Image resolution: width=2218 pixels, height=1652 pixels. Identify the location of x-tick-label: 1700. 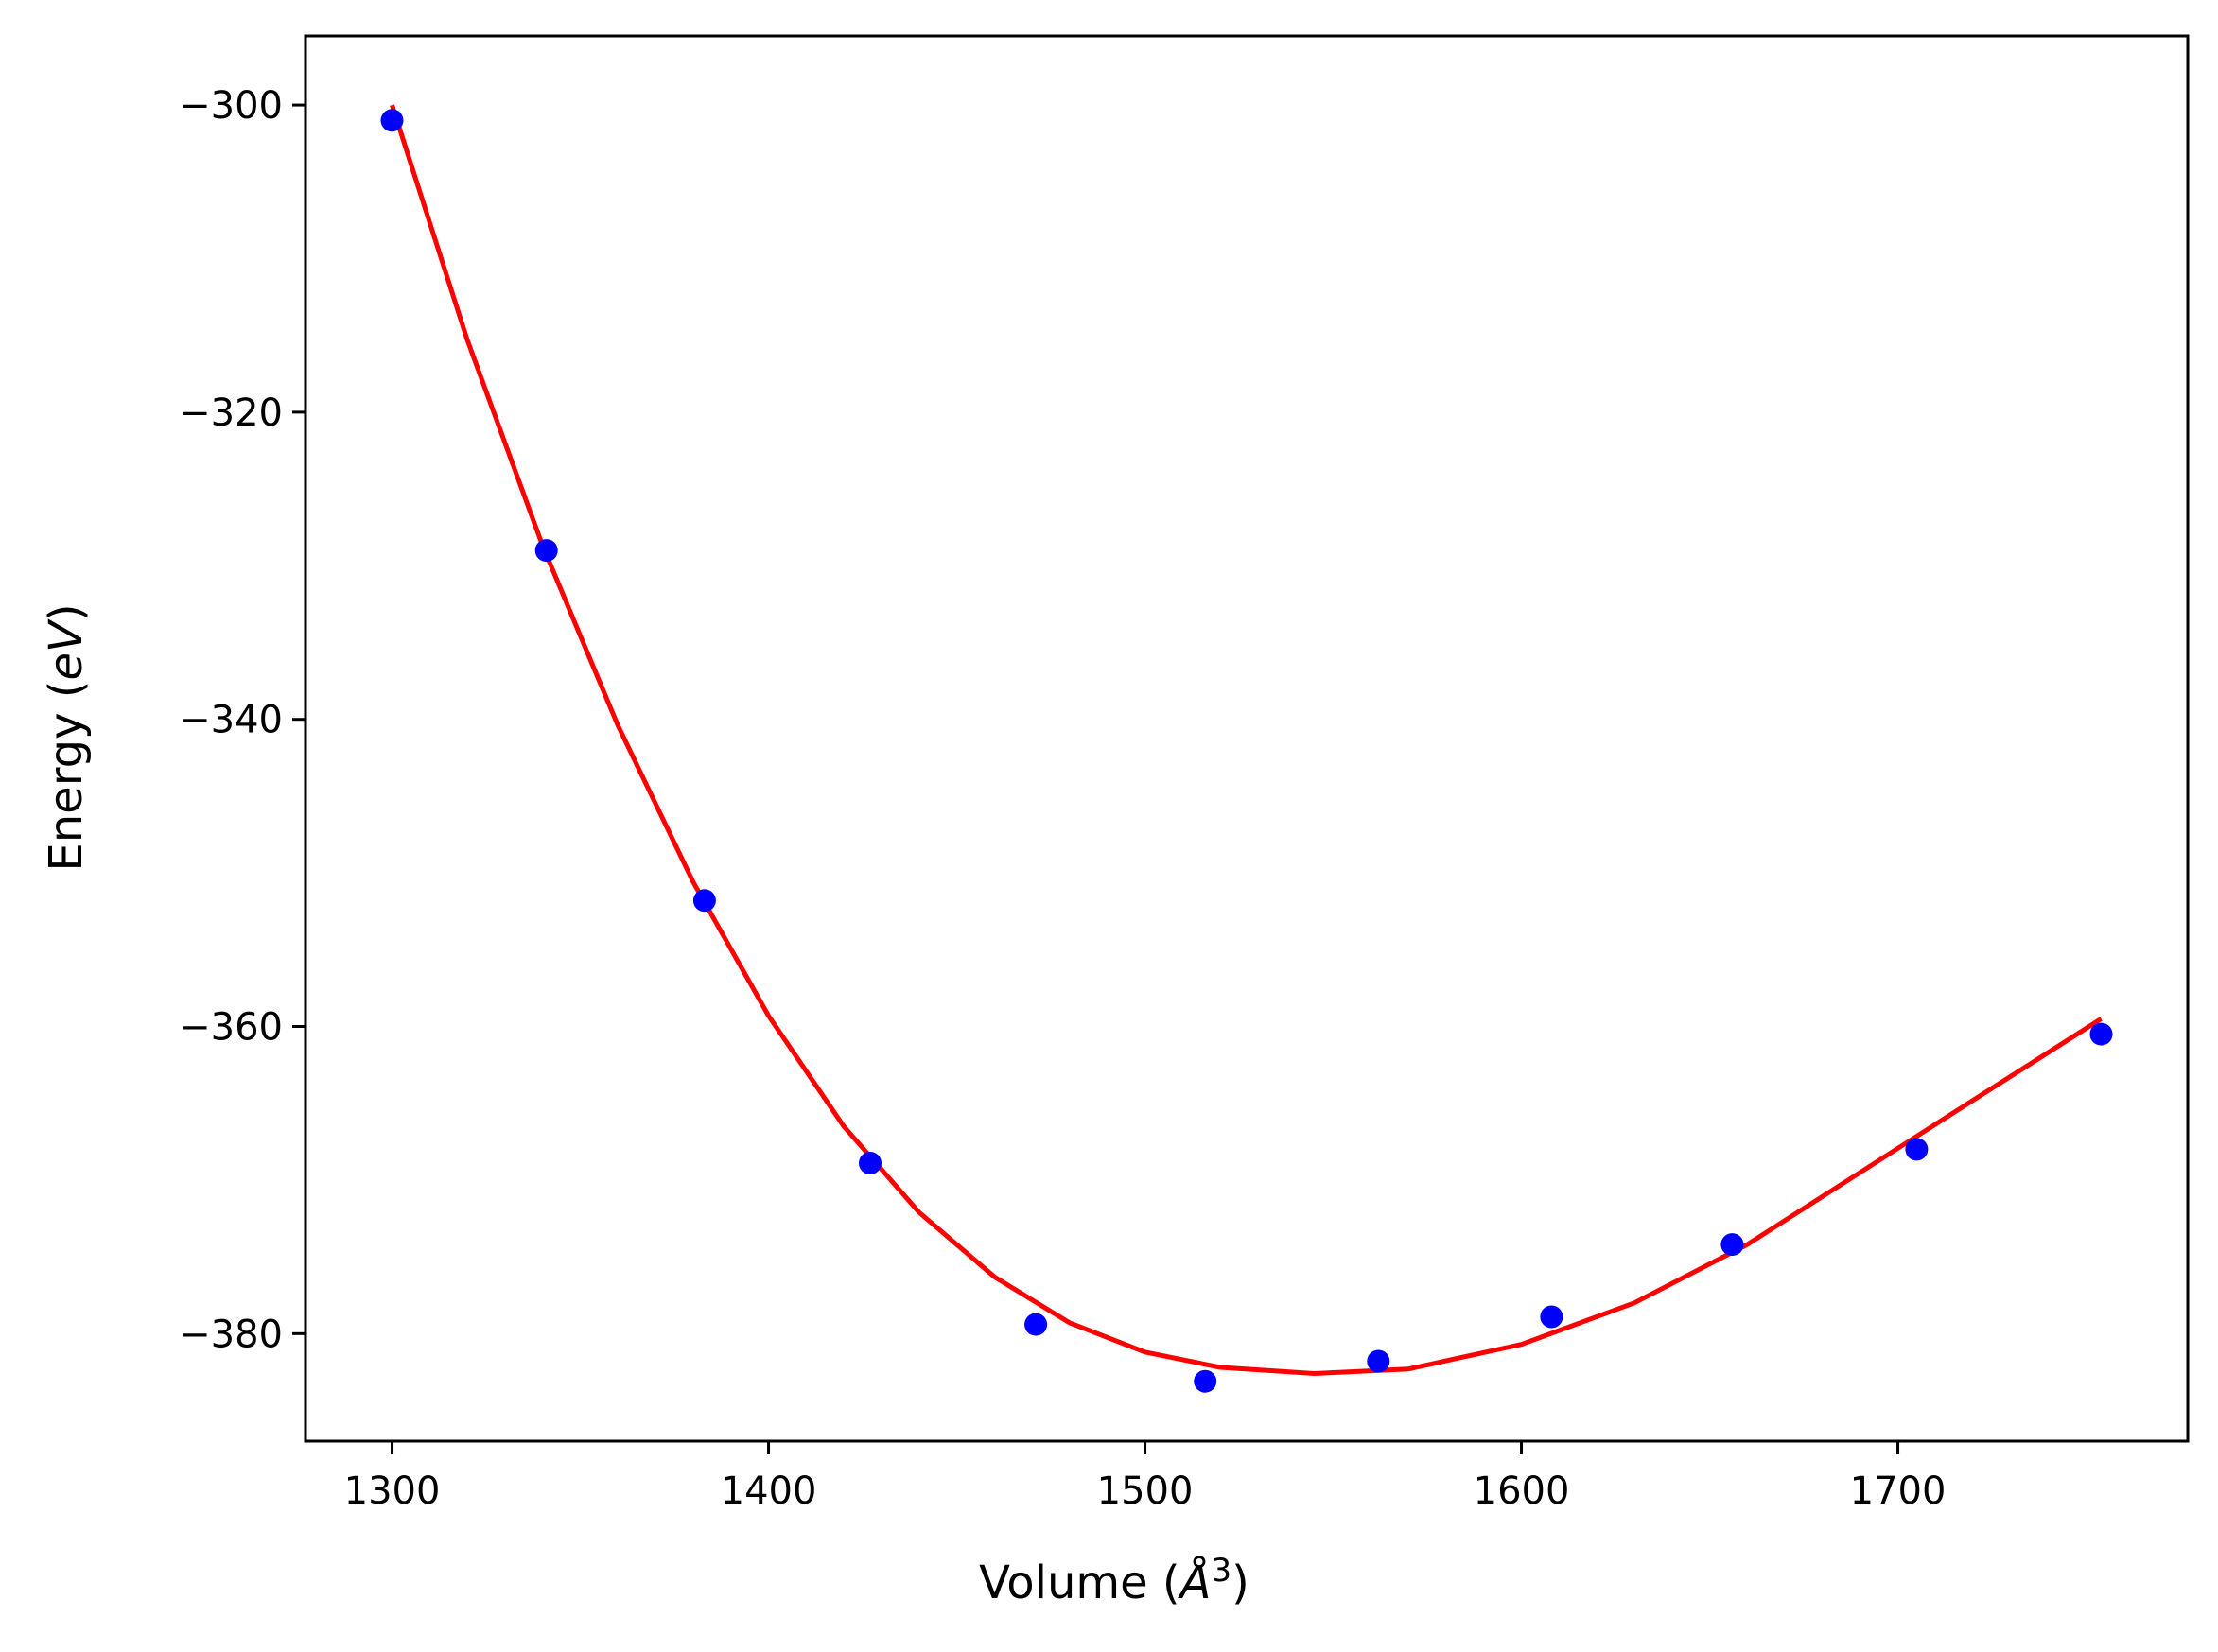
(1898, 1491).